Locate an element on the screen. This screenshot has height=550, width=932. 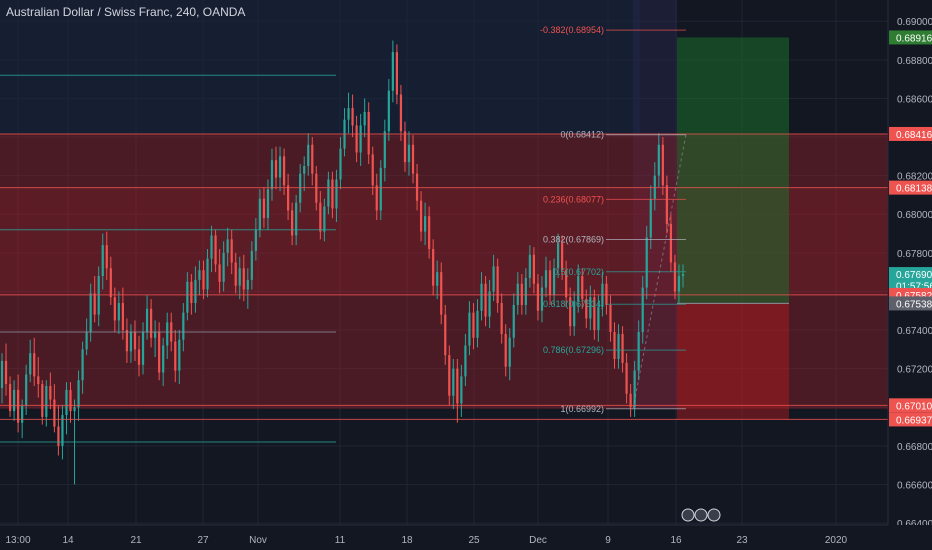
y-tick-label: 0.69000 is located at coordinates (914, 22).